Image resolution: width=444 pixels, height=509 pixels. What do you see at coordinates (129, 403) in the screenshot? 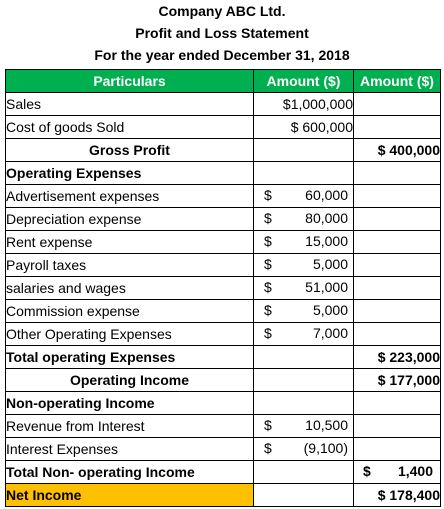
I see `section-heading-non-operating-income: Non-operating Income` at bounding box center [129, 403].